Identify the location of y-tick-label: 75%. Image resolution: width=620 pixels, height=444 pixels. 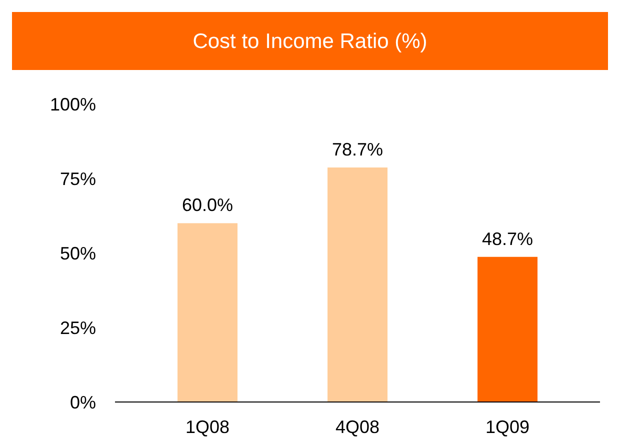
(78, 178).